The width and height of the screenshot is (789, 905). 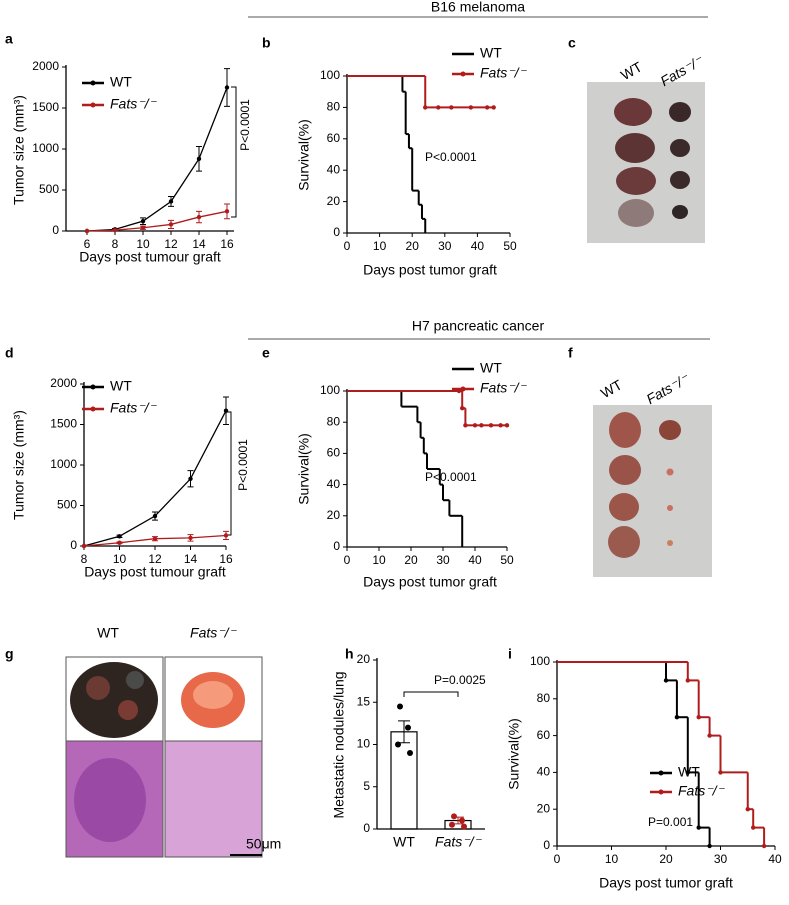 I want to click on y-tick-label: 60, so click(x=334, y=138).